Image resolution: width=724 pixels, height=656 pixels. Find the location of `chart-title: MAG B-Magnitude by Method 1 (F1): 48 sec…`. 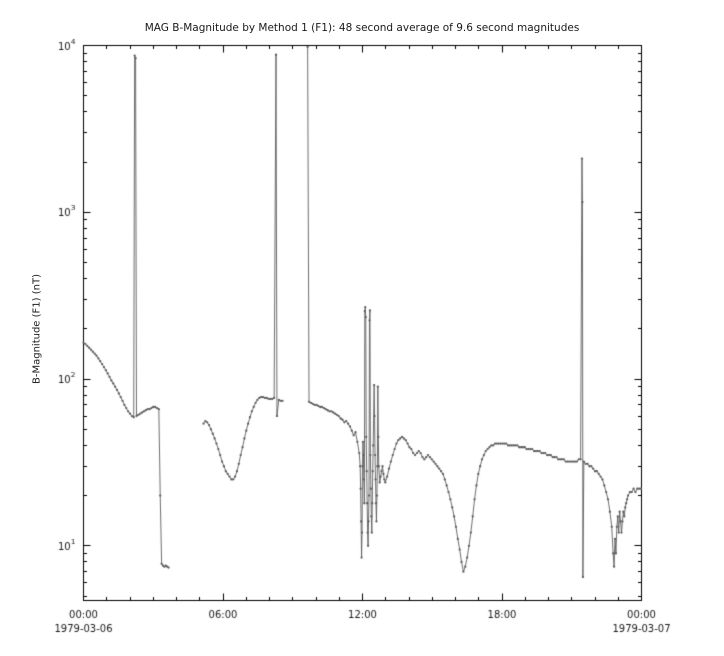

chart-title: MAG B-Magnitude by Method 1 (F1): 48 sec… is located at coordinates (362, 28).